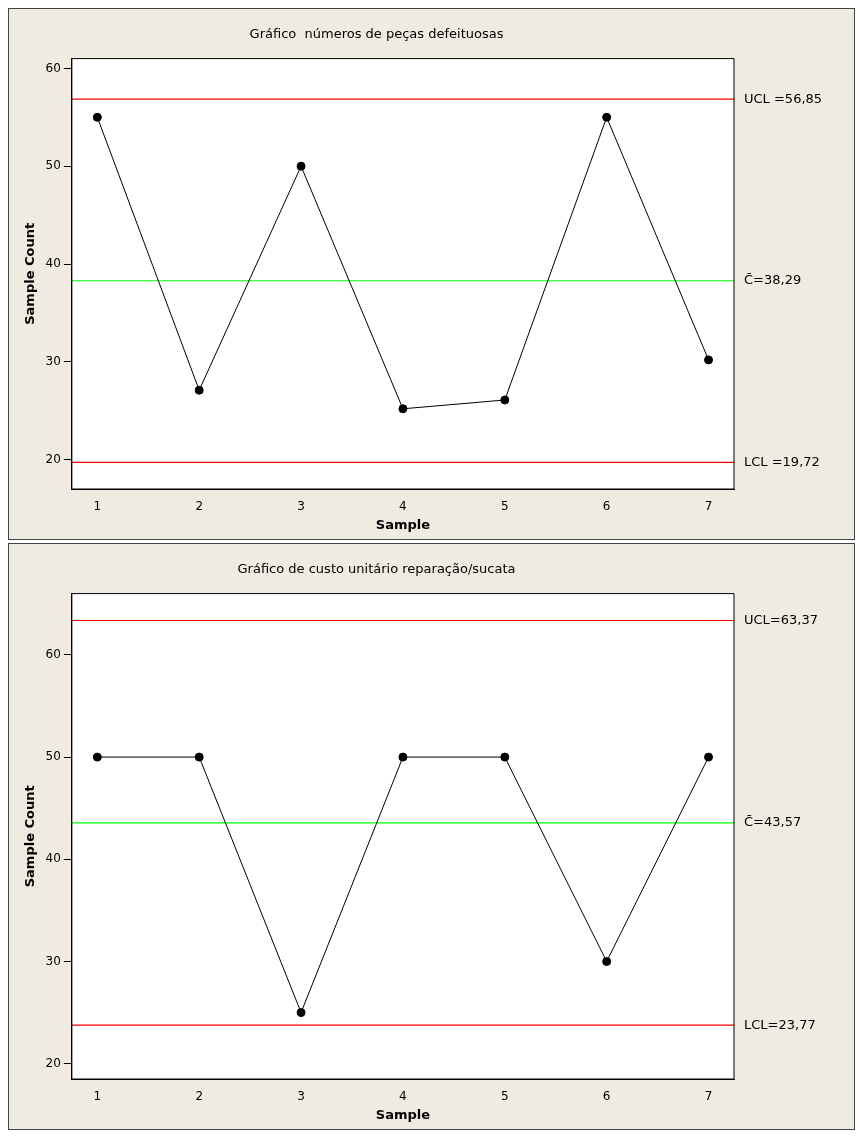  I want to click on ref-line-label: C̄=43,57, so click(773, 822).